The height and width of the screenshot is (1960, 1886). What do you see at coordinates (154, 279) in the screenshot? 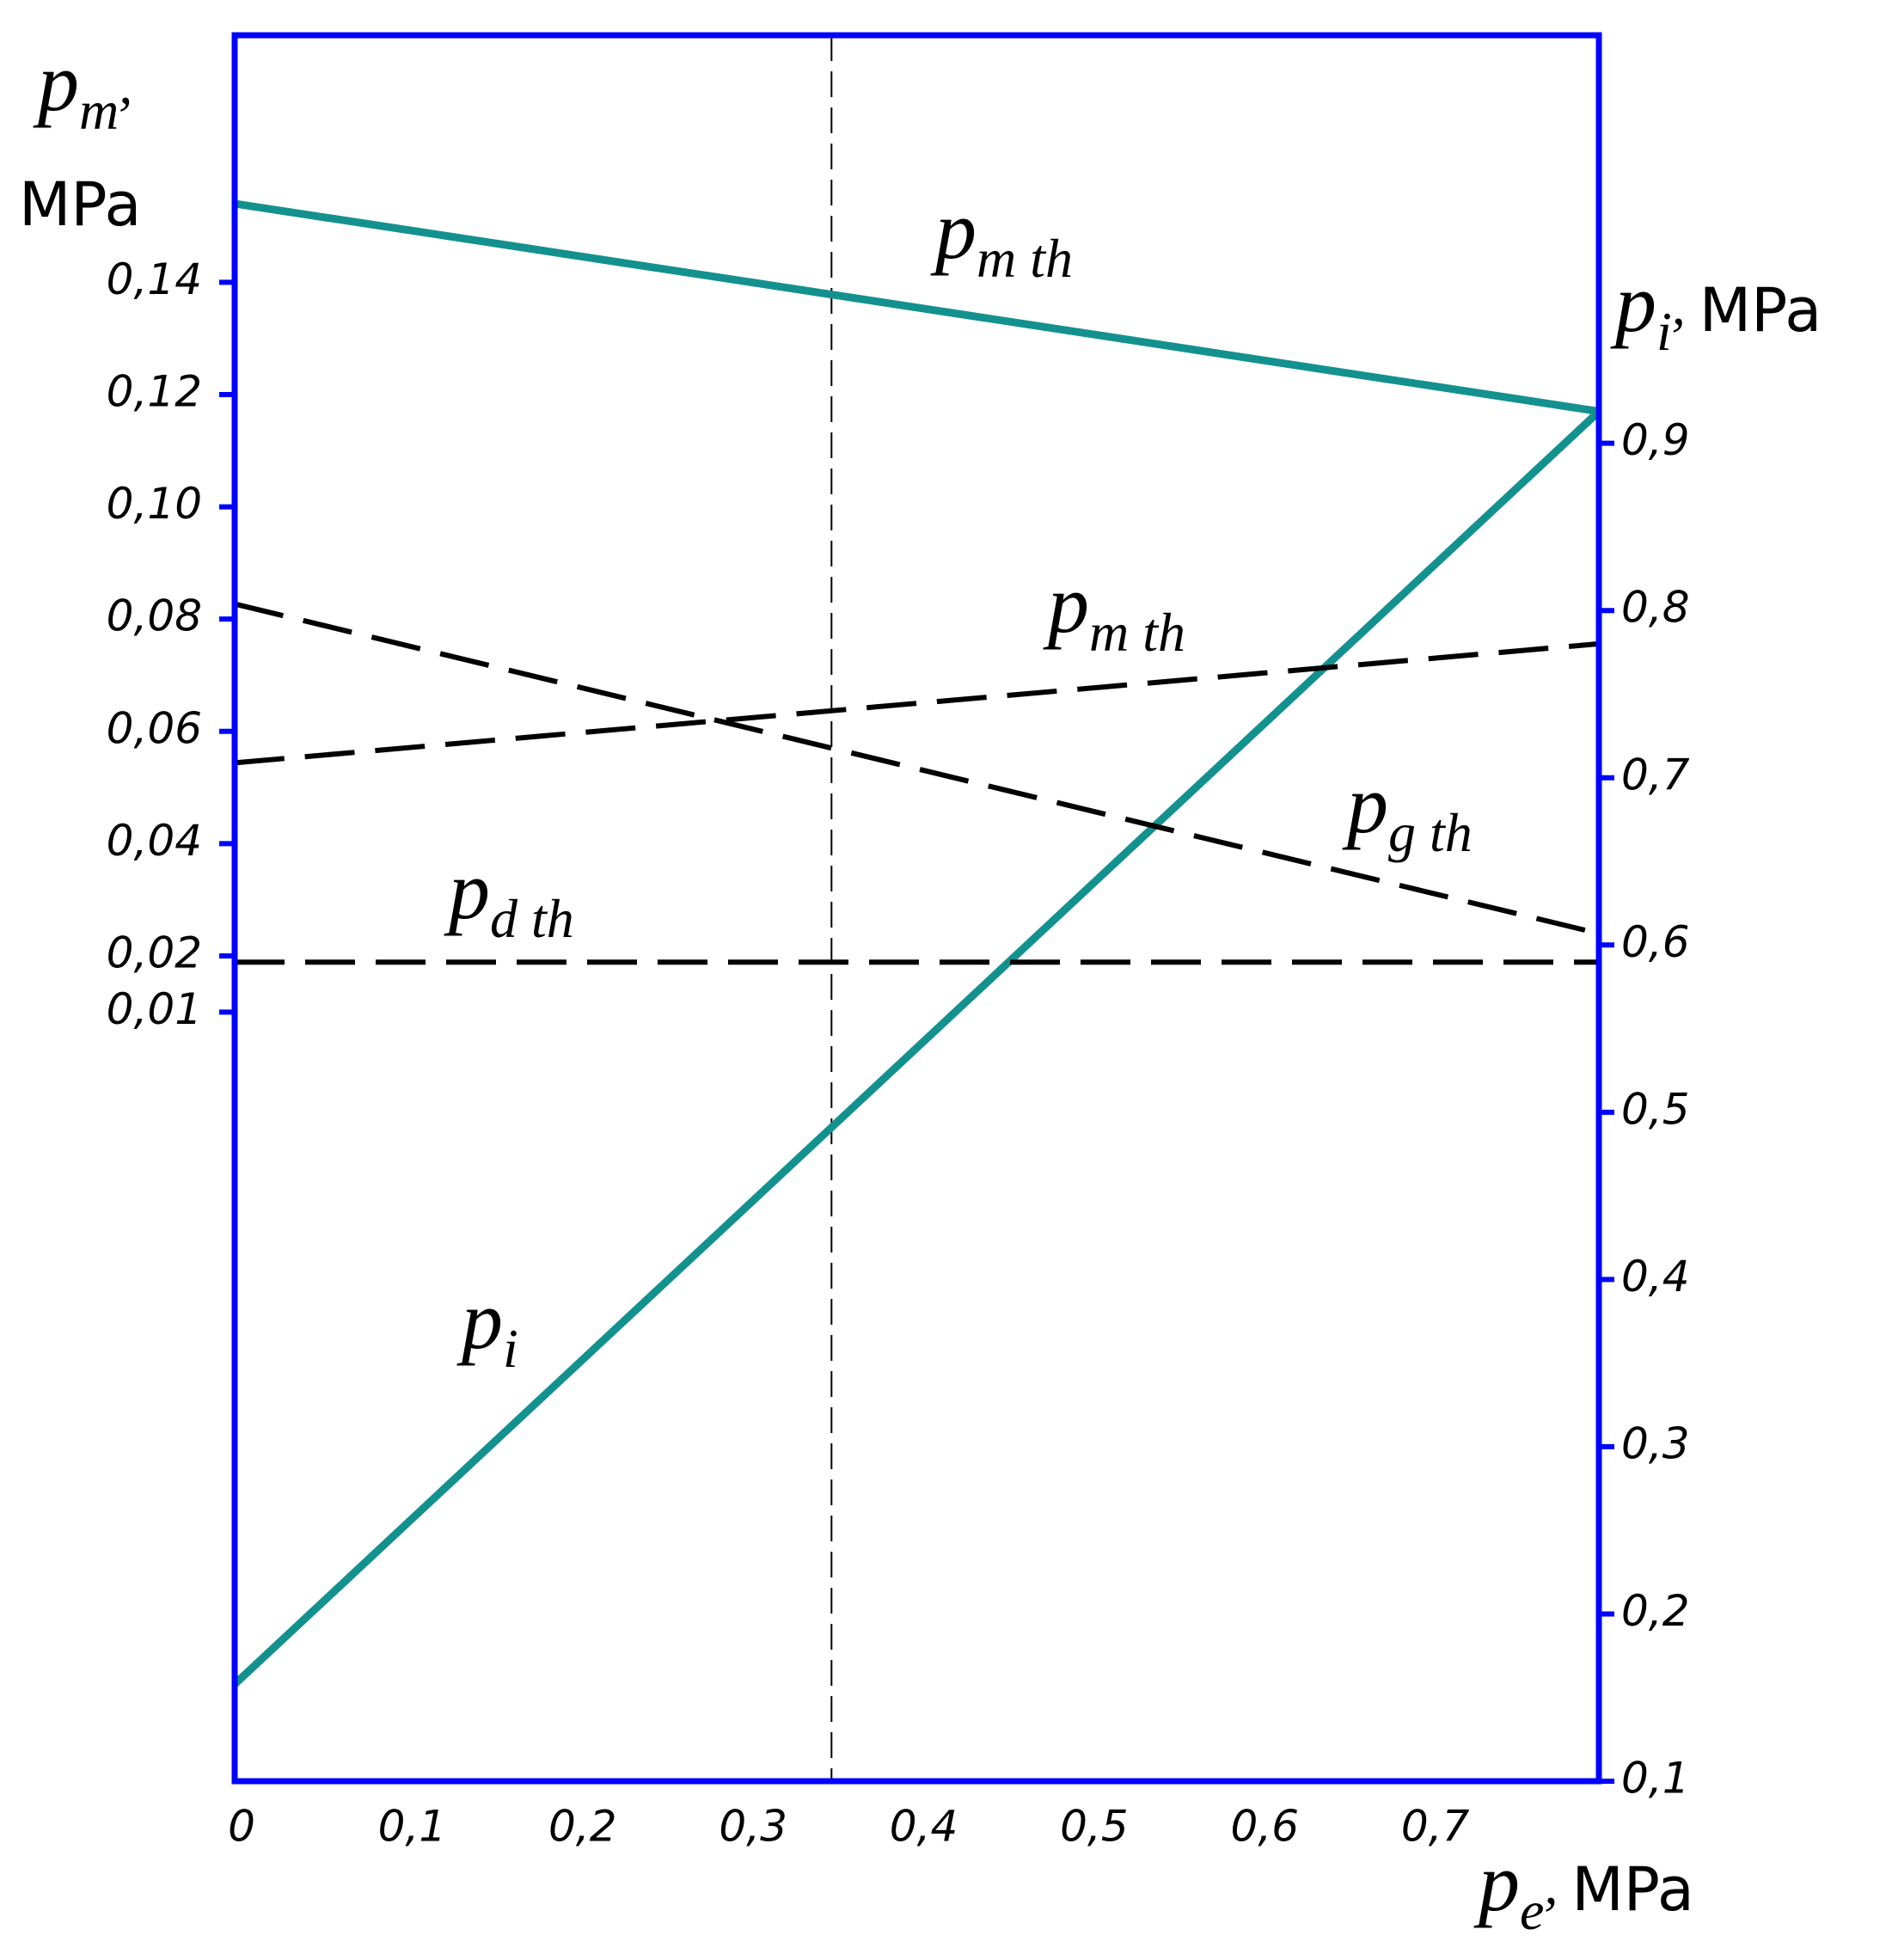
I see `y-tick-label: 0,14` at bounding box center [154, 279].